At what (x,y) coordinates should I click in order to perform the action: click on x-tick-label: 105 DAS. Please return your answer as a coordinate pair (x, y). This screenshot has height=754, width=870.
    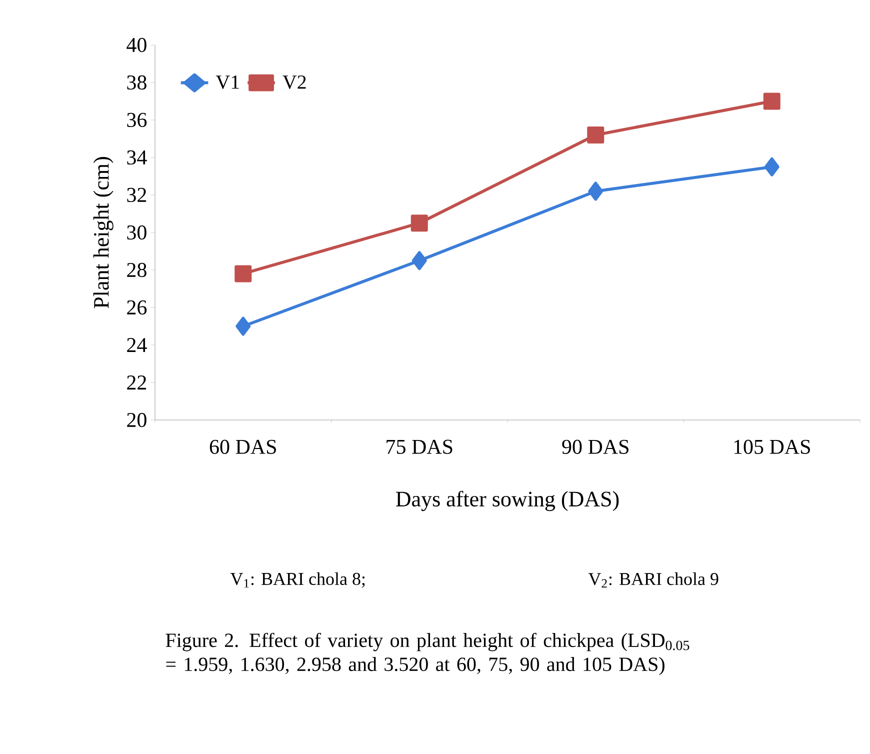
    Looking at the image, I should click on (772, 447).